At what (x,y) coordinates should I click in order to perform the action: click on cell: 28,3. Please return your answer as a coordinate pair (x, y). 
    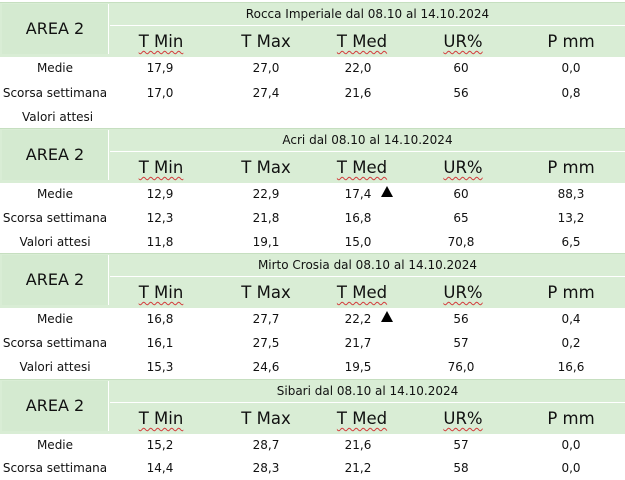
    Looking at the image, I should click on (266, 468).